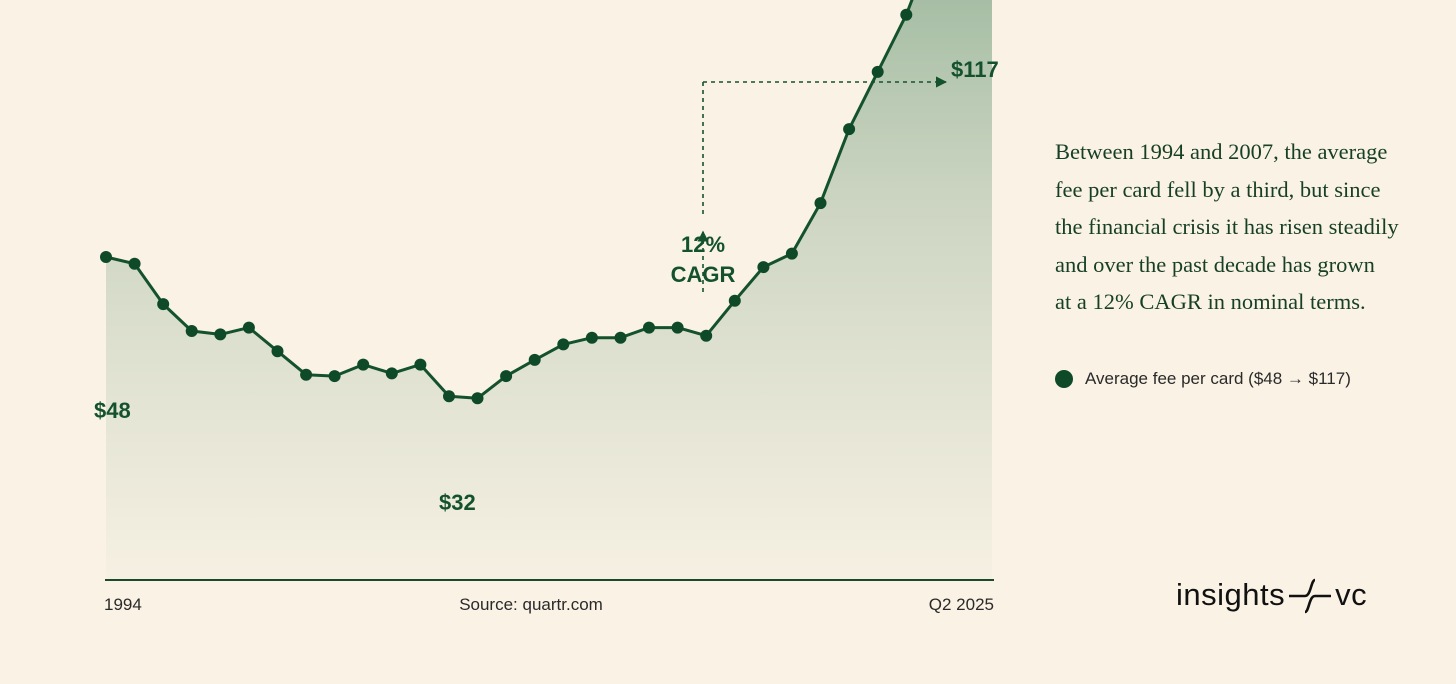 Image resolution: width=1456 pixels, height=684 pixels. Describe the element at coordinates (703, 244) in the screenshot. I see `cagr-label-pct: 12%` at that location.